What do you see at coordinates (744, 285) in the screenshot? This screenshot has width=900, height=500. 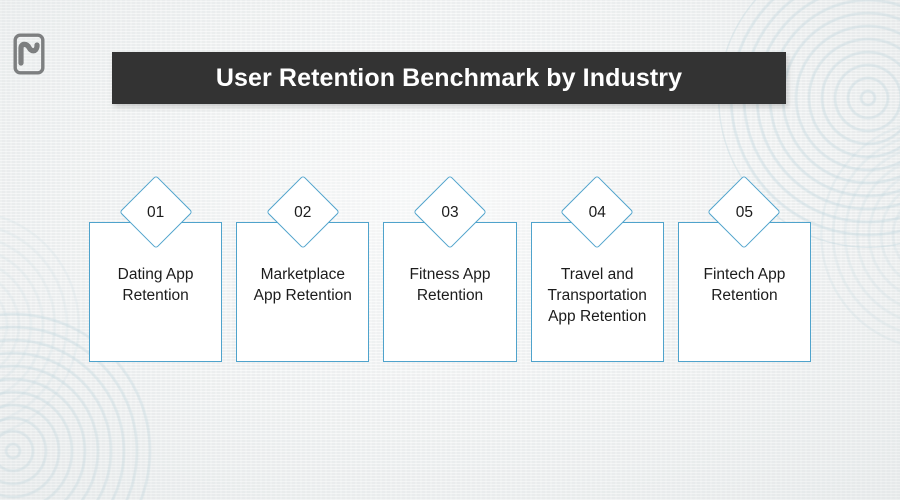 I see `card-label: Fintech App Retention` at bounding box center [744, 285].